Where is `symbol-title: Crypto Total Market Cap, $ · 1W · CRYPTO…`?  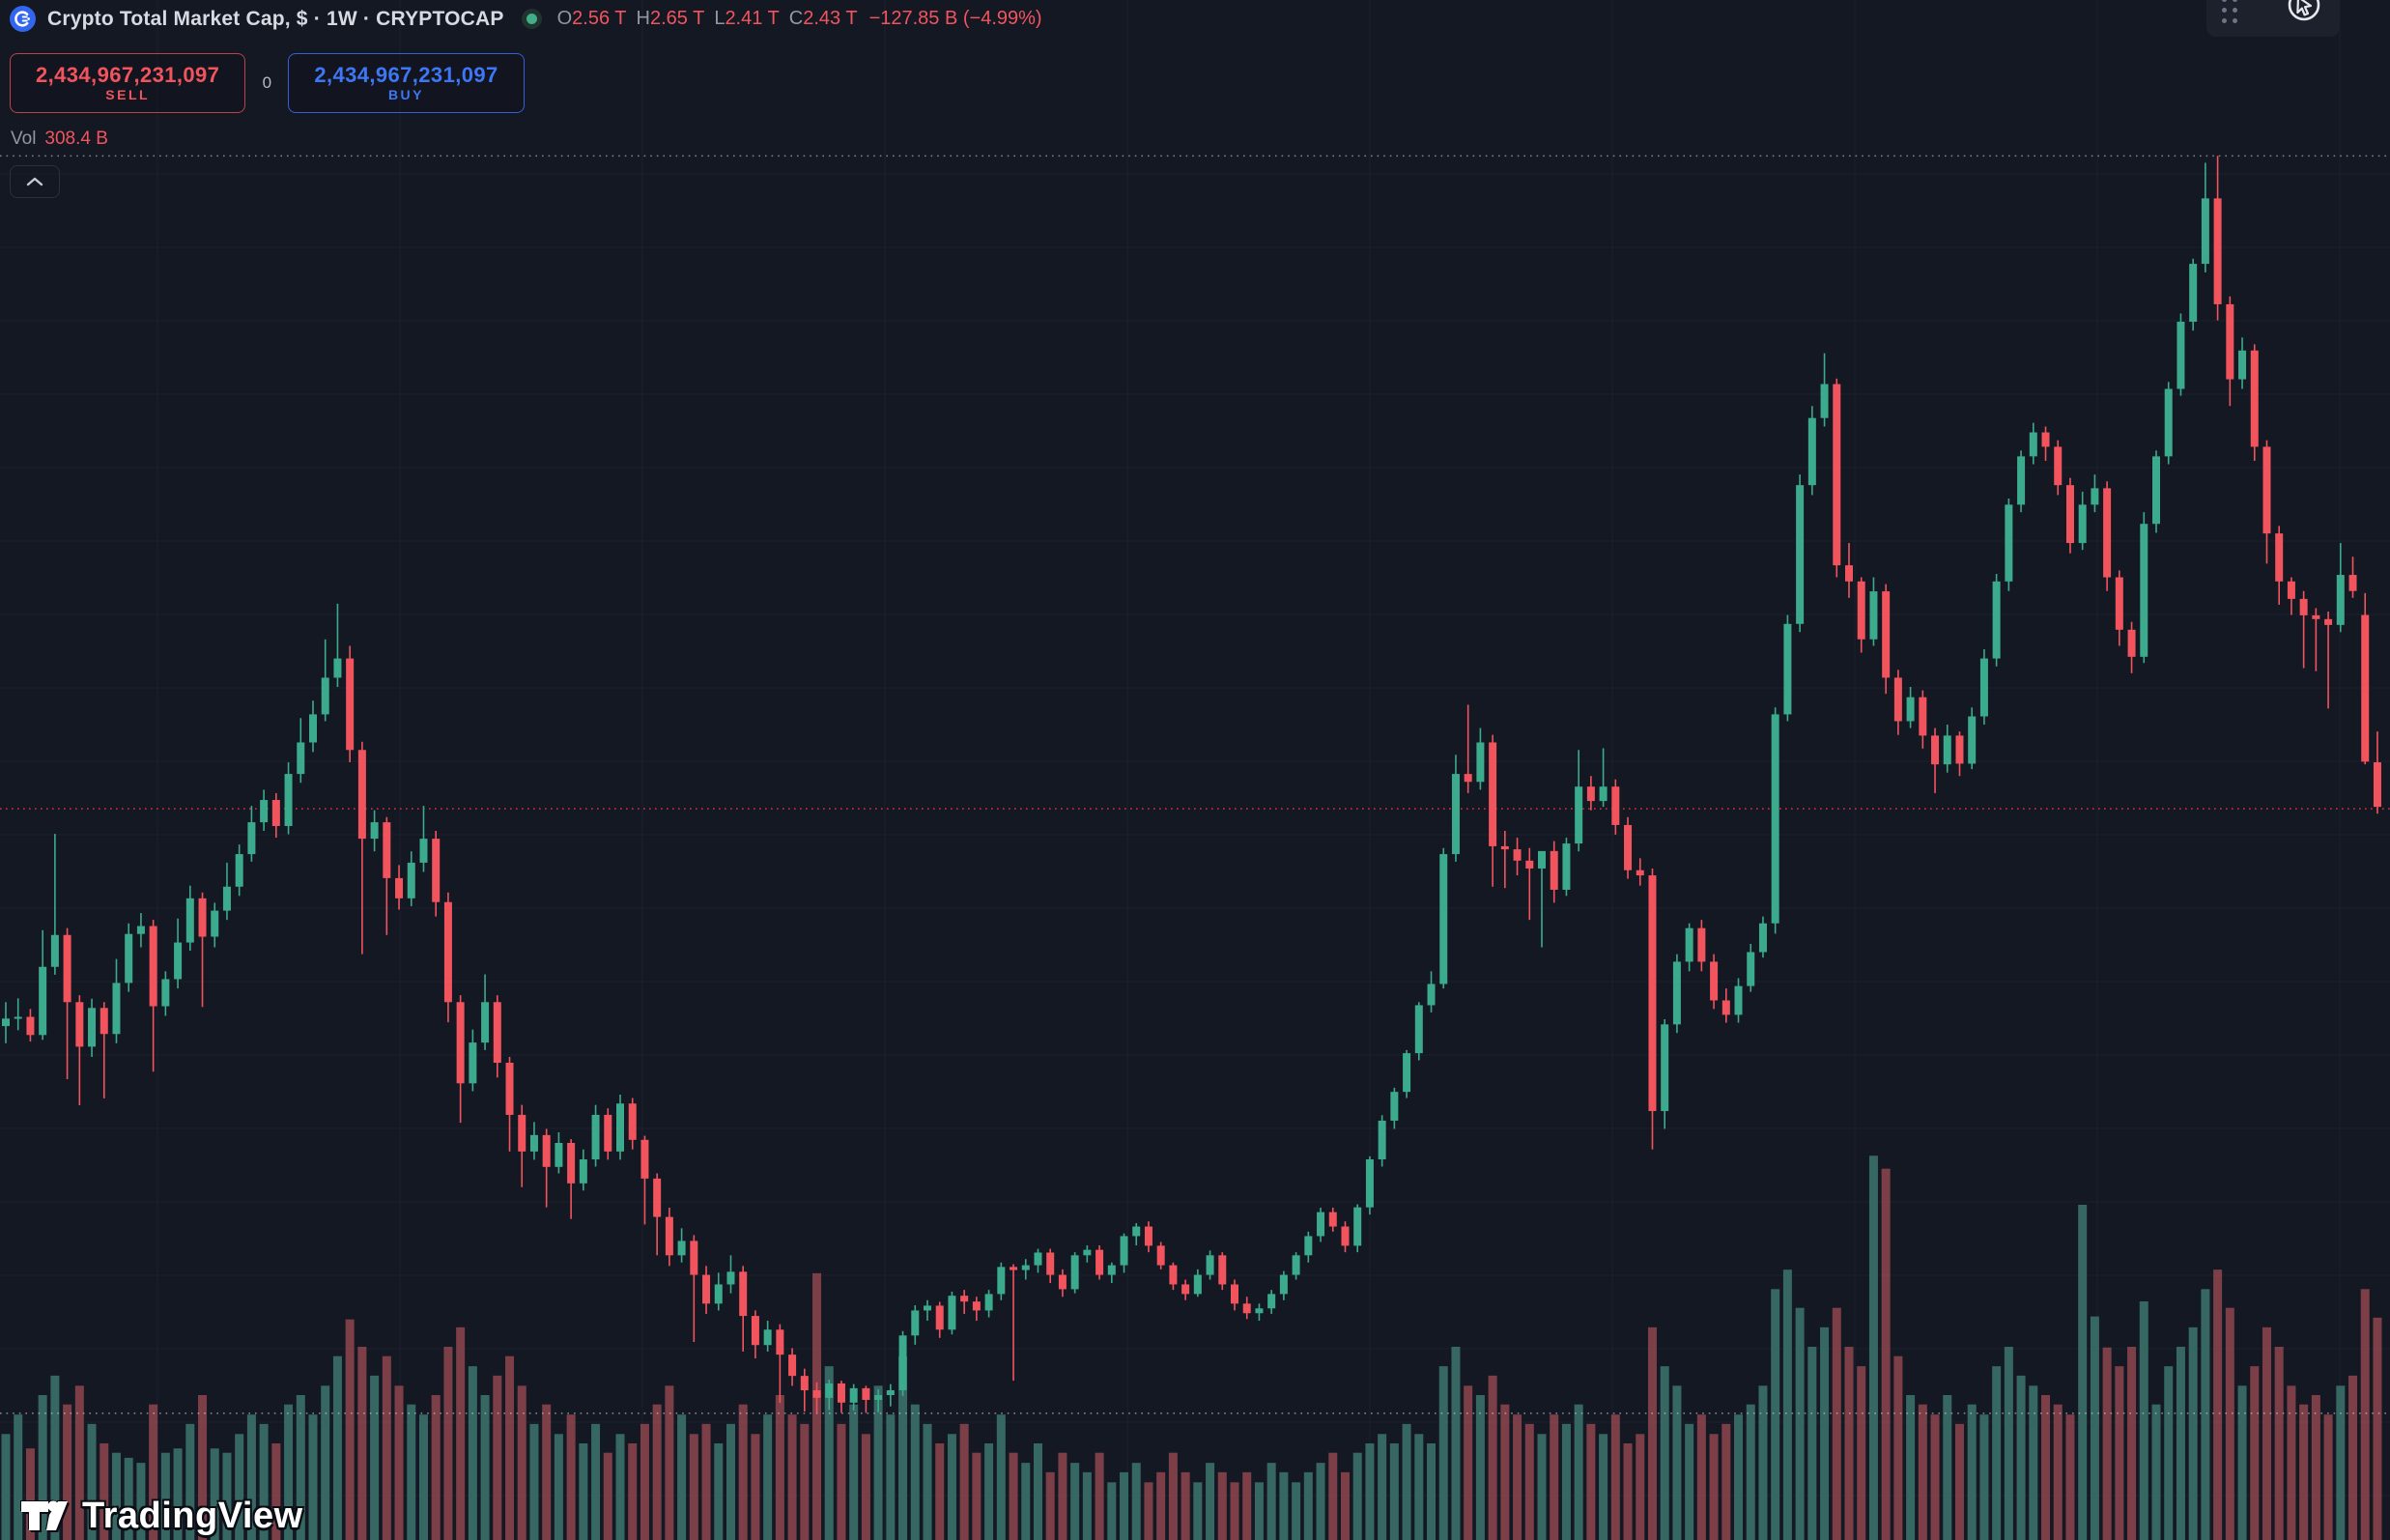 symbol-title: Crypto Total Market Cap, $ · 1W · CRYPTO… is located at coordinates (275, 18).